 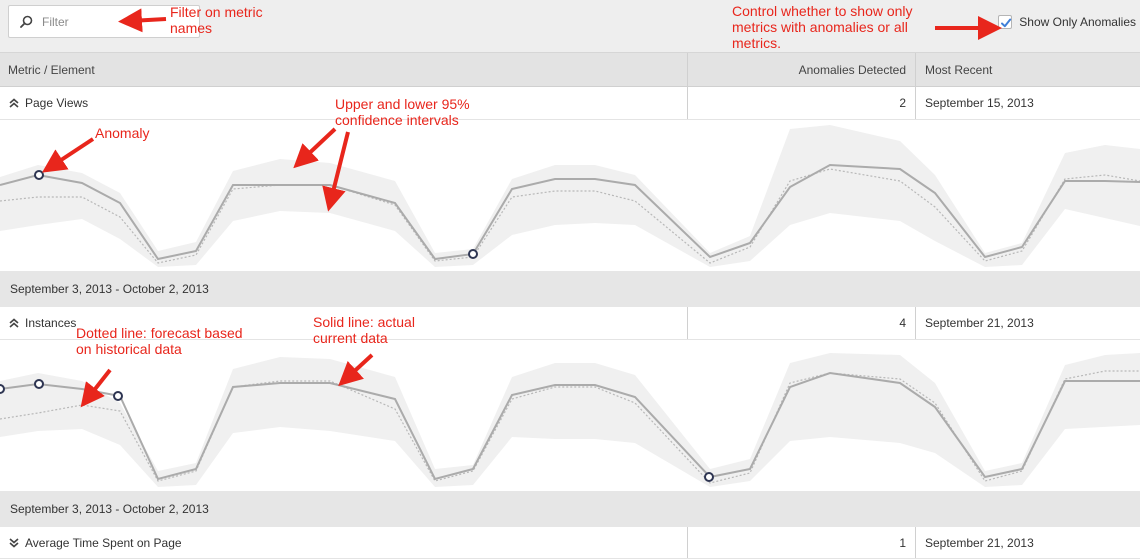 What do you see at coordinates (570, 323) in the screenshot?
I see `table-row: Instances 4 September 21, 2013` at bounding box center [570, 323].